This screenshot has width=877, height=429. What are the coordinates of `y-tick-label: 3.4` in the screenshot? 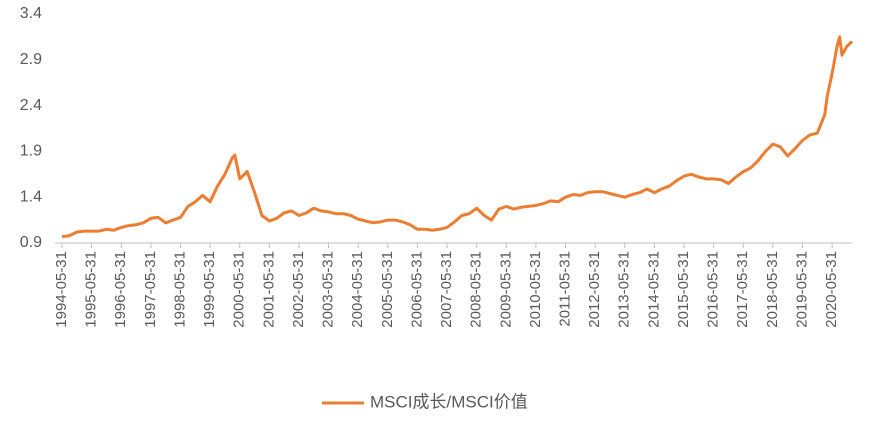 It's located at (31, 13).